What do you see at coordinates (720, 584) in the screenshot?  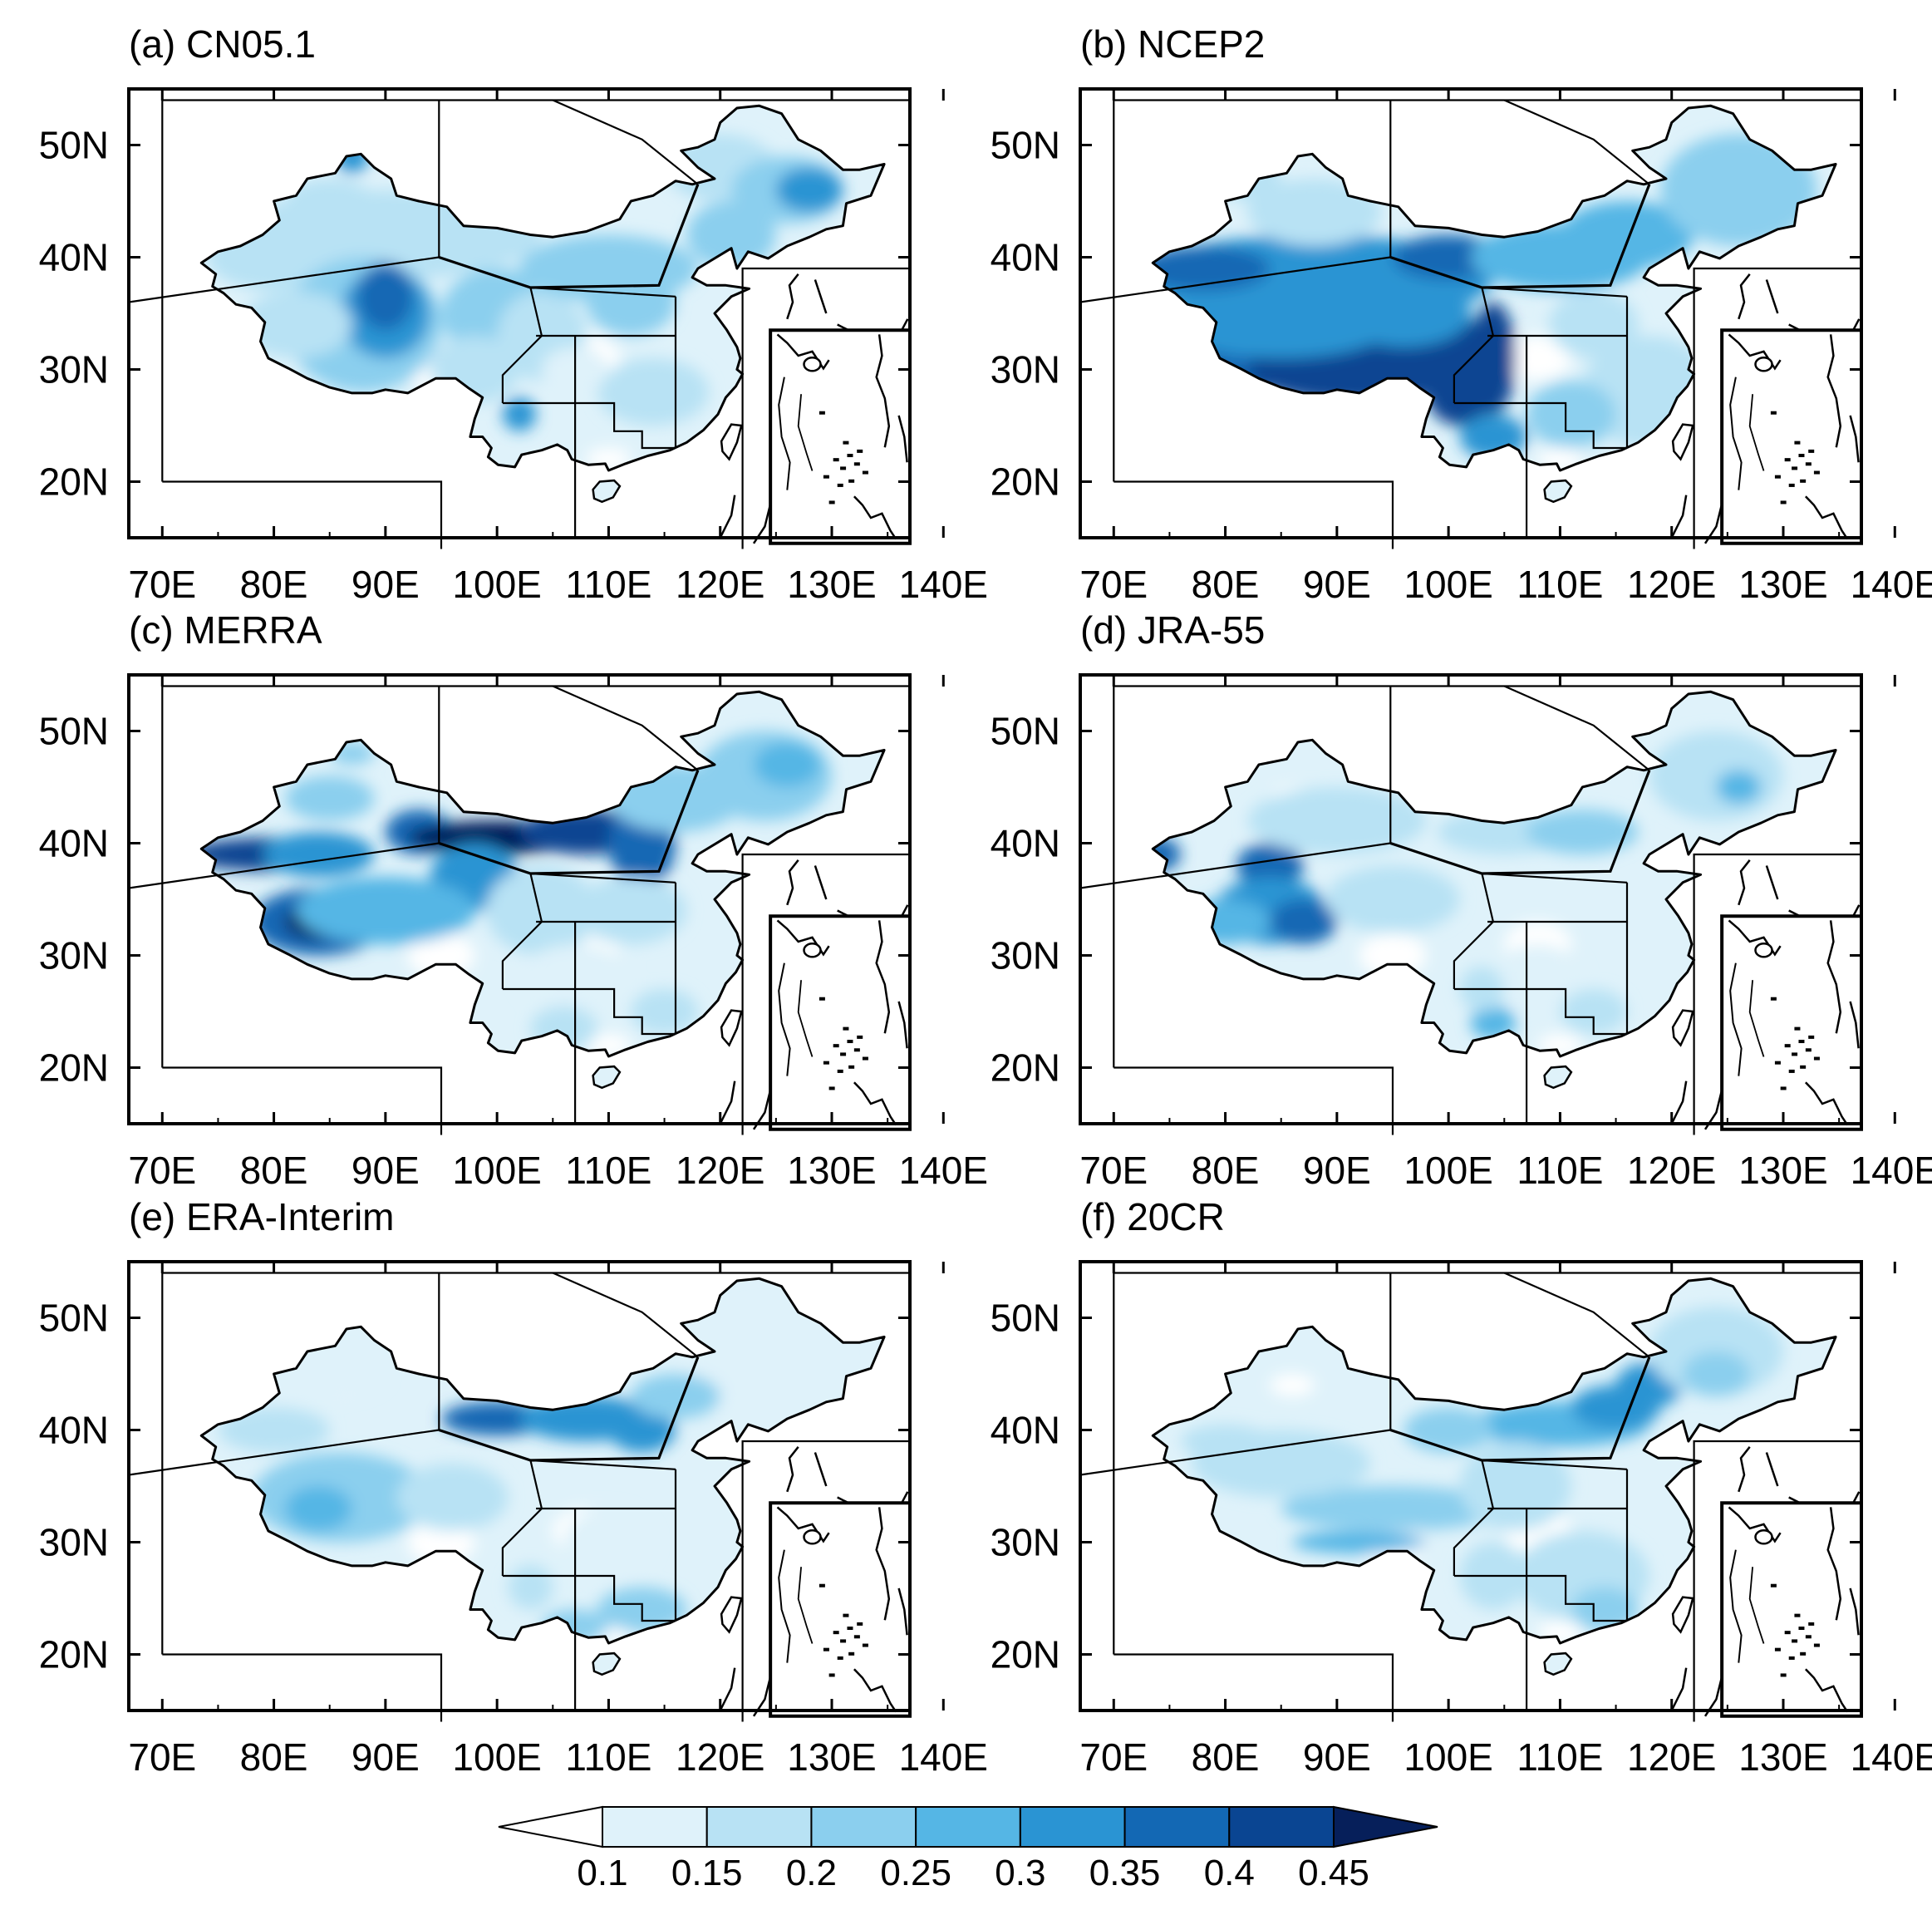 I see `lon-tick-label: 120E` at bounding box center [720, 584].